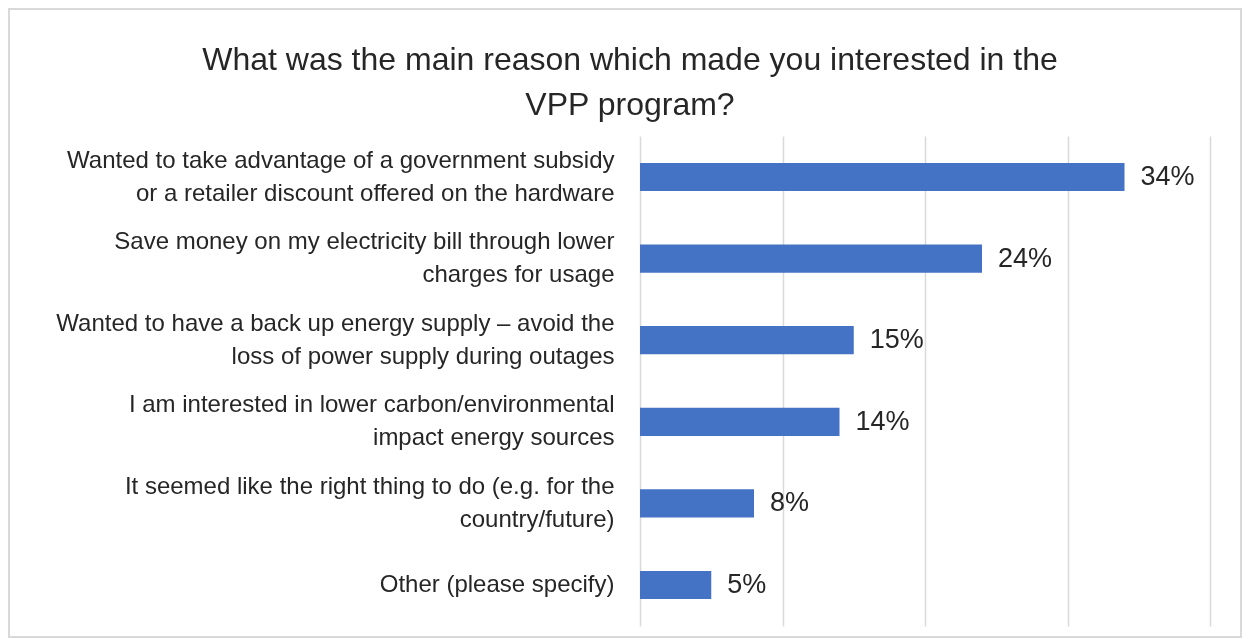 This screenshot has width=1250, height=639. I want to click on data-label: 14%, so click(882, 420).